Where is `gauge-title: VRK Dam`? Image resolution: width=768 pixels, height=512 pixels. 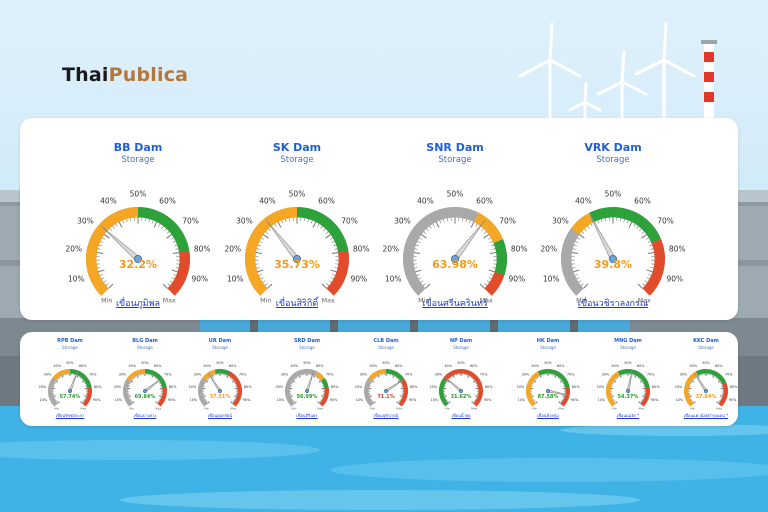
gauge-title: VRK Dam is located at coordinates (613, 147).